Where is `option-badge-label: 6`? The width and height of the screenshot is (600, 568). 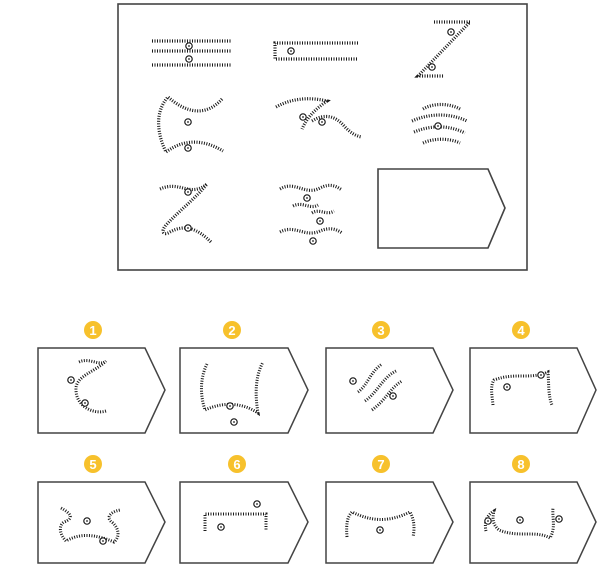
option-badge-label: 6 is located at coordinates (236, 464).